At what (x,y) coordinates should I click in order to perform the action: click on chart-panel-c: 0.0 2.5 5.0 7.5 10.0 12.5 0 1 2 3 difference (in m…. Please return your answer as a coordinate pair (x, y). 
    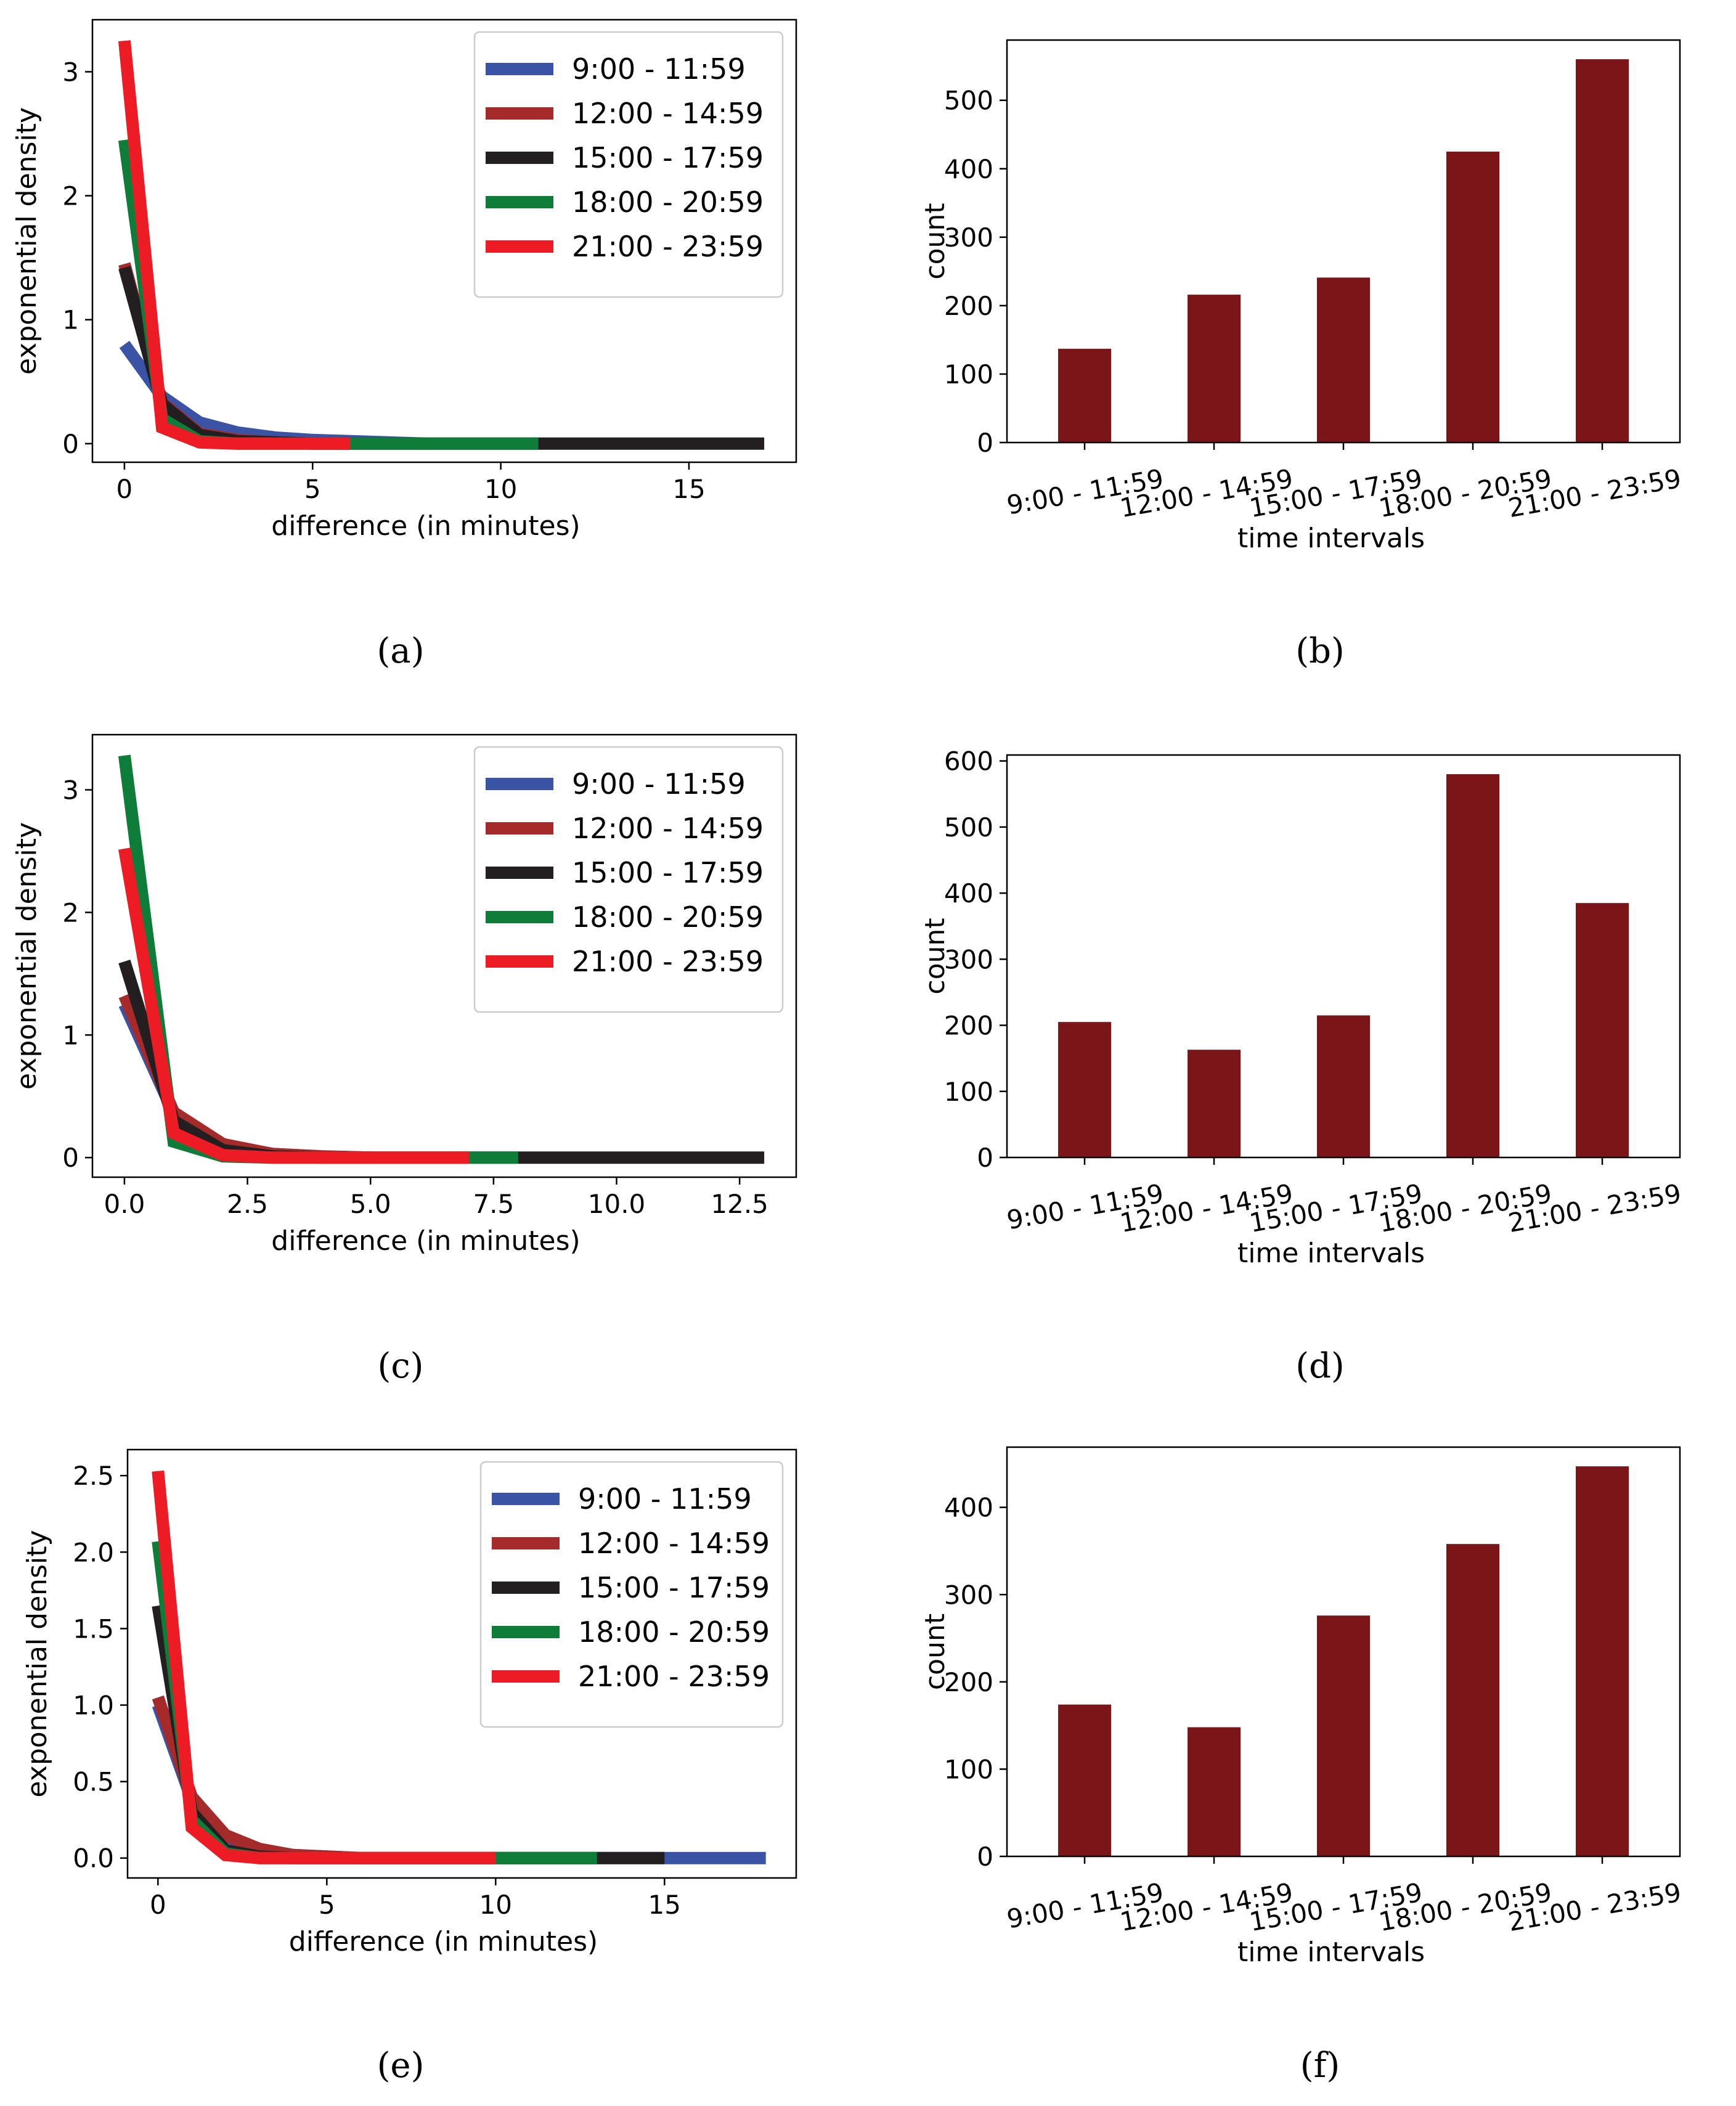
    Looking at the image, I should click on (404, 1059).